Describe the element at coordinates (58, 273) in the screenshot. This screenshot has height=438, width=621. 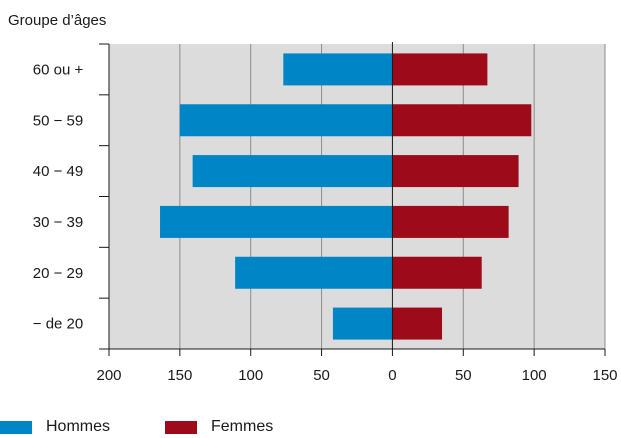
I see `category-label: 20 − 29` at that location.